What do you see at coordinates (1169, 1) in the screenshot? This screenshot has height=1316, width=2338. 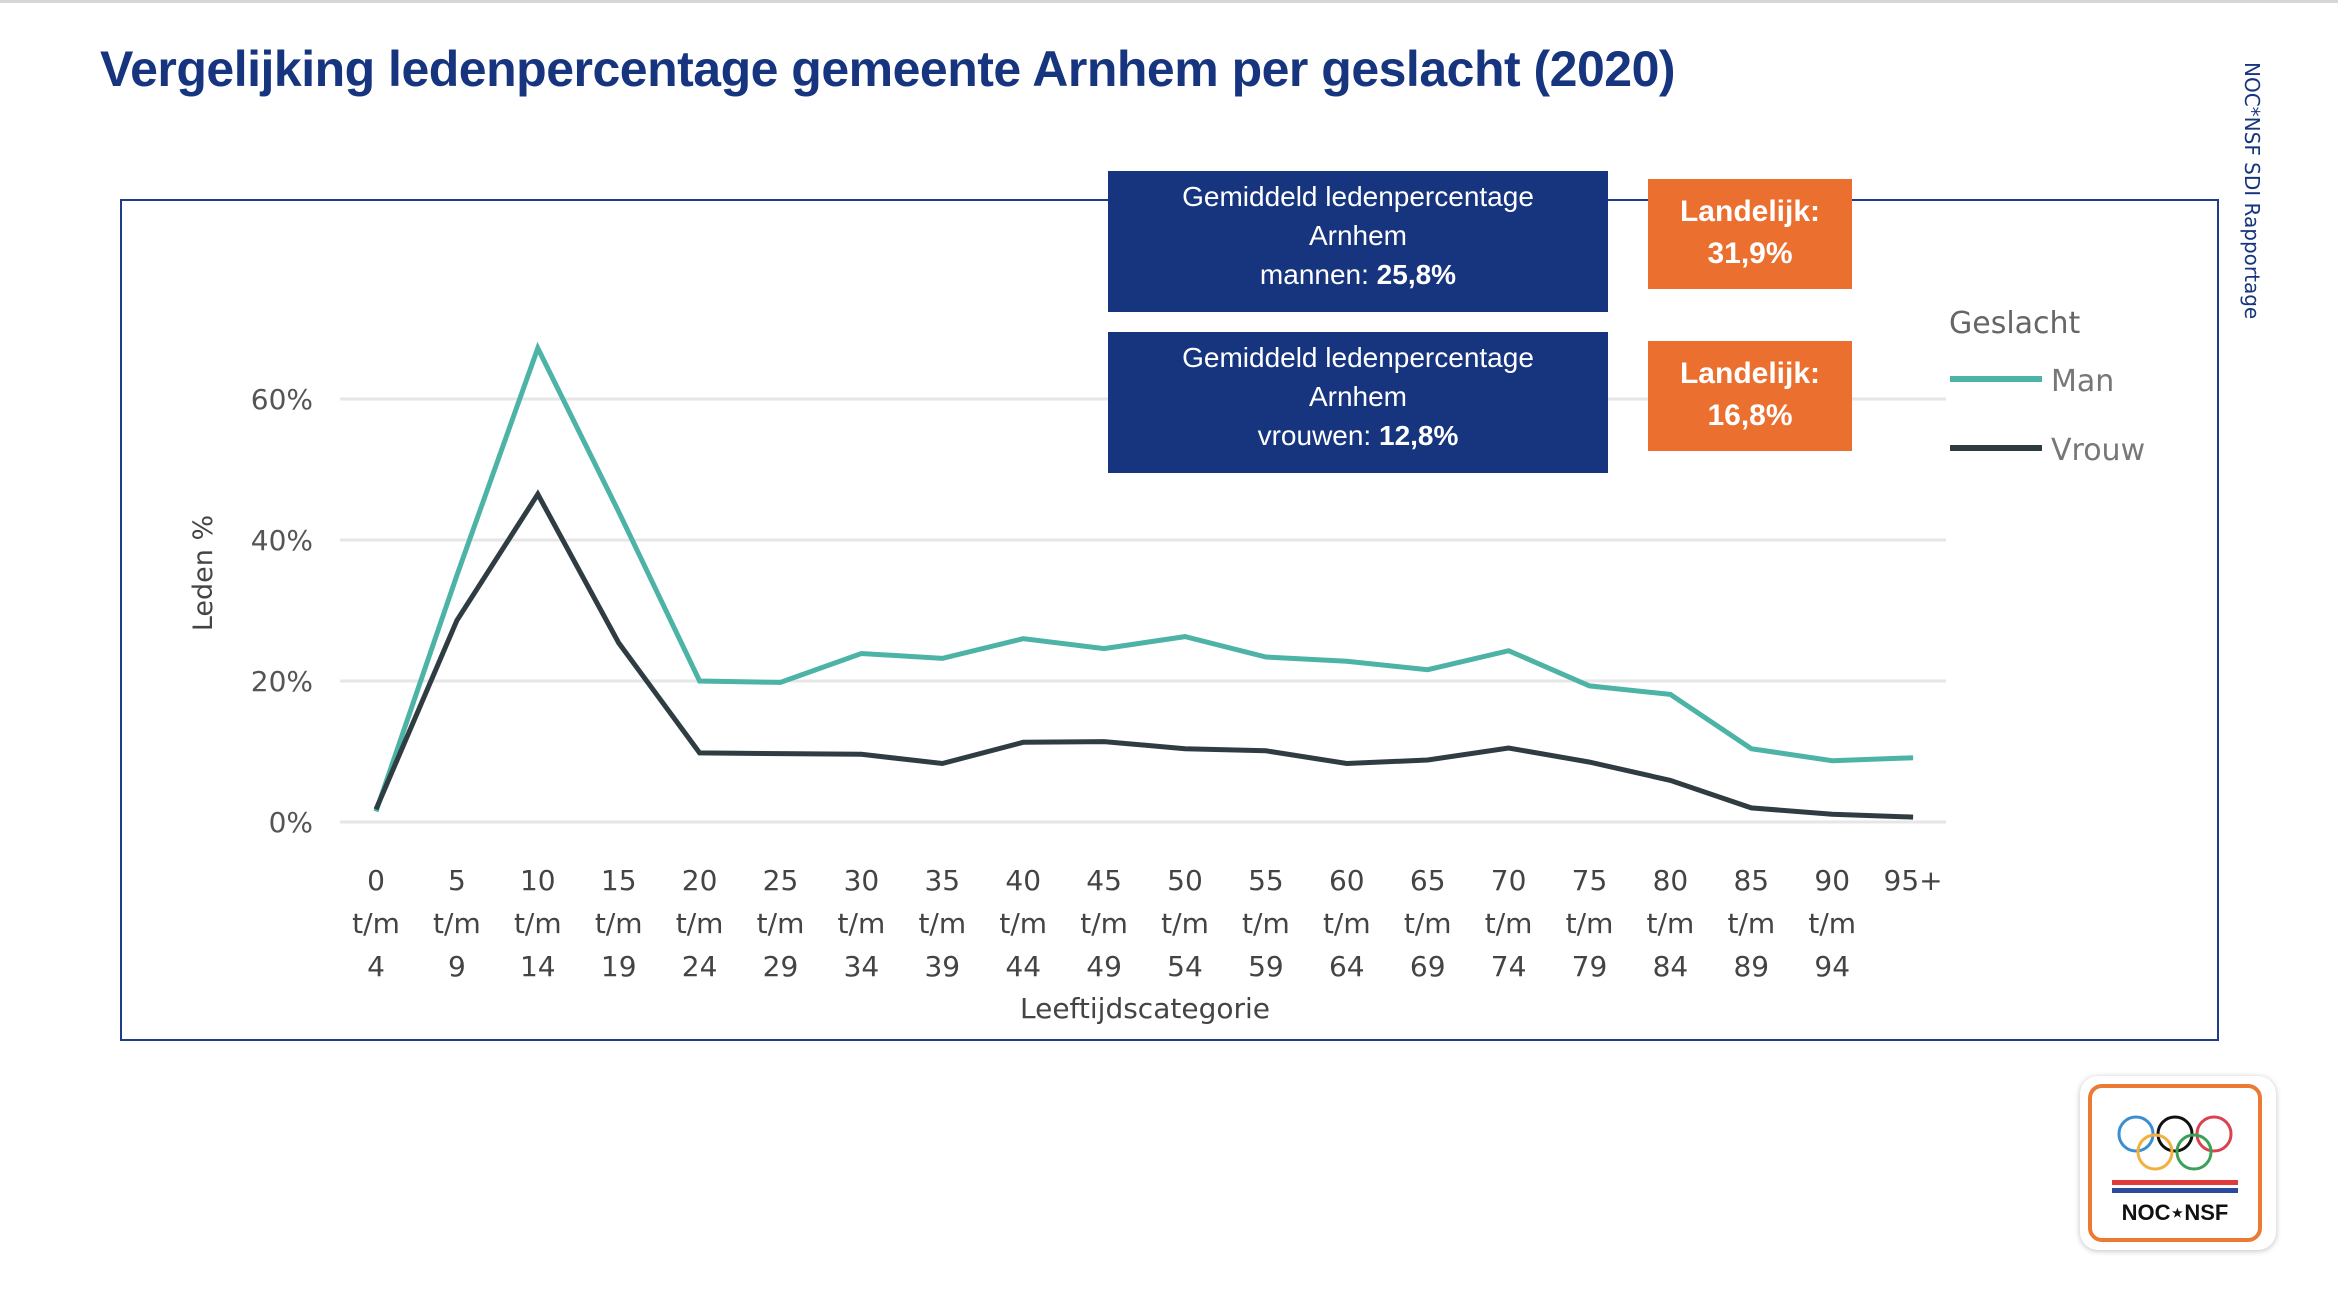 I see `top-rule` at bounding box center [1169, 1].